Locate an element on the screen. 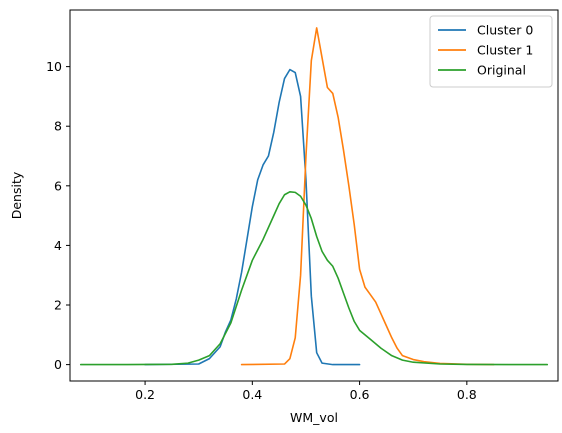  x-tick-label-1: 0.4 is located at coordinates (252, 394).